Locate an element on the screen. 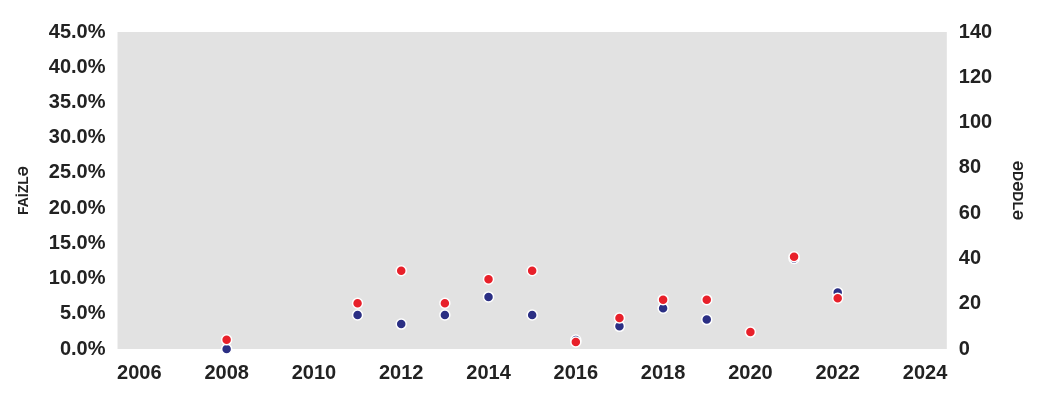 This screenshot has height=409, width=1041. y-tick-label: 0.0% is located at coordinates (82, 347).